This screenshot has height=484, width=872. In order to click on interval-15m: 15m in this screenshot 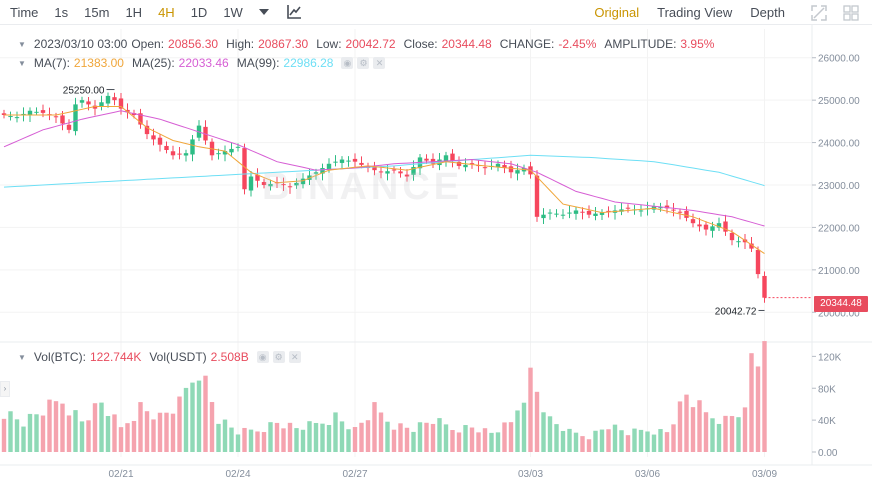, I will do `click(96, 12)`.